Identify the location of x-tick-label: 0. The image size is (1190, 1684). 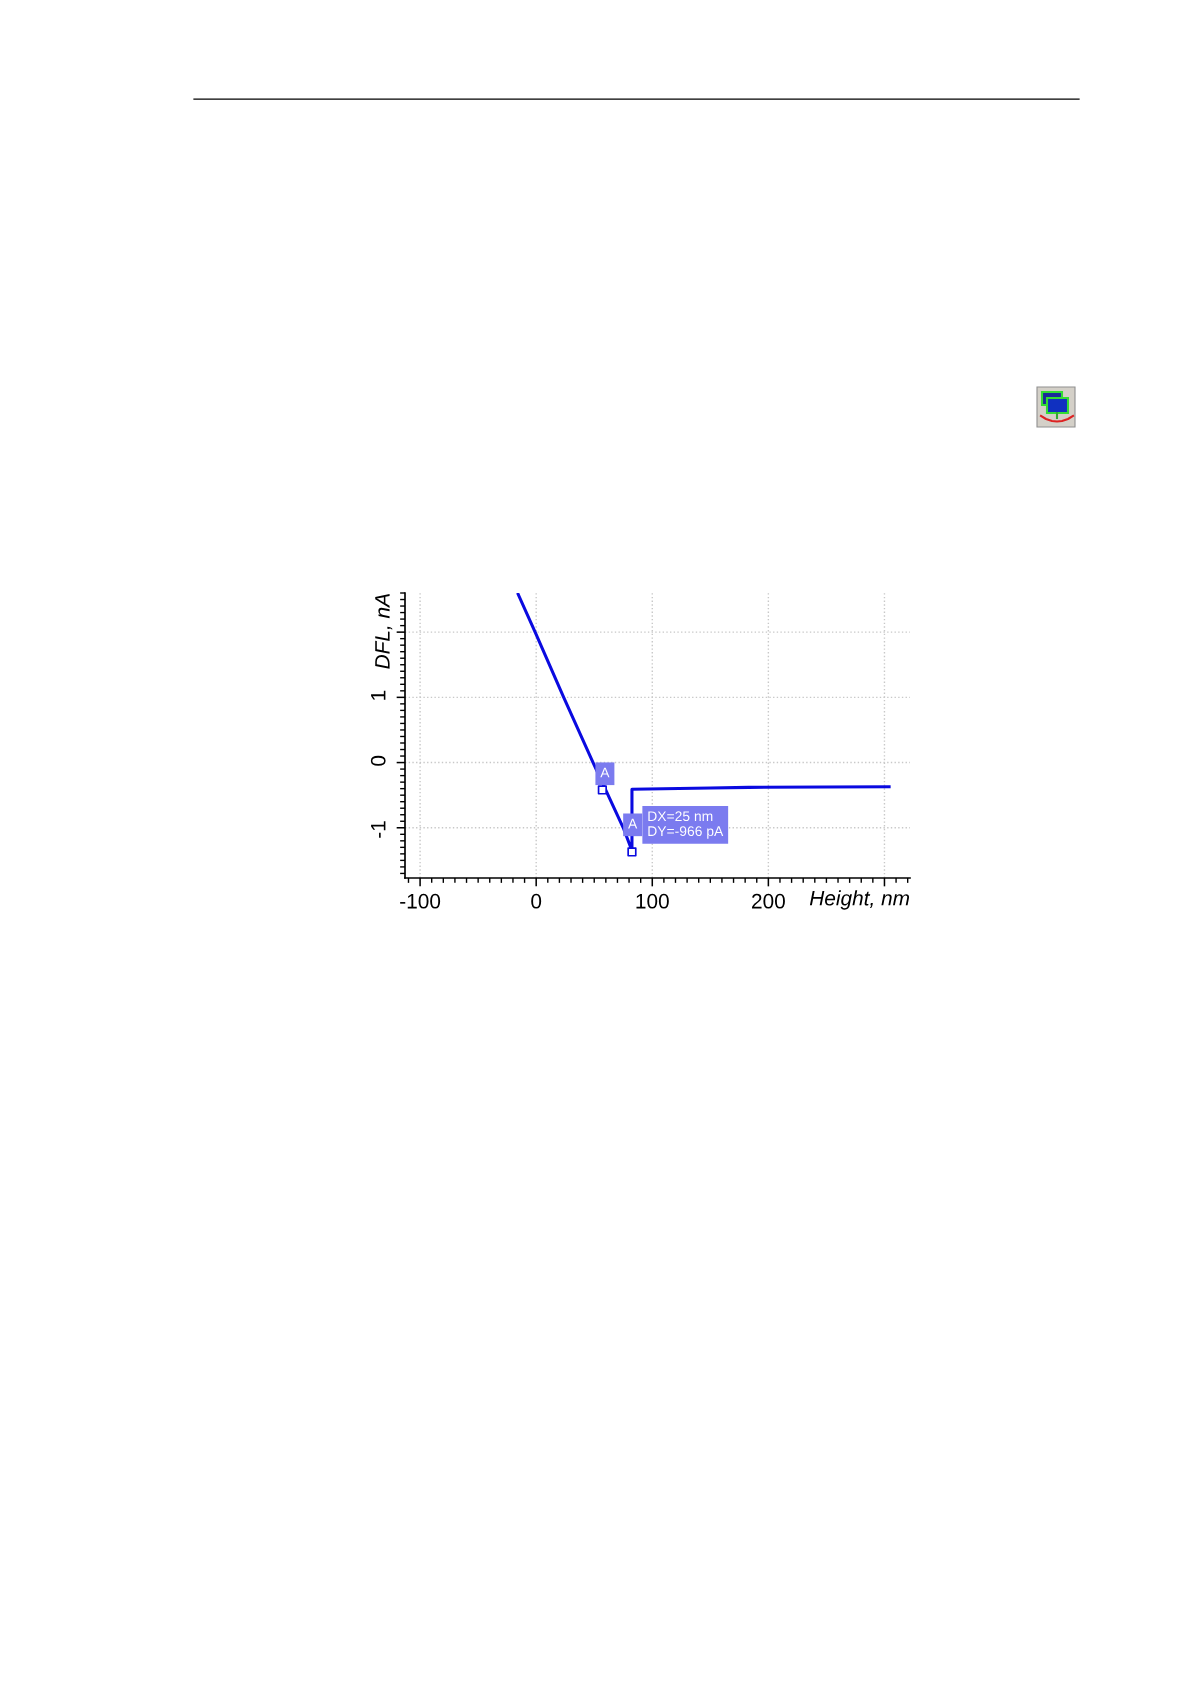
(536, 901).